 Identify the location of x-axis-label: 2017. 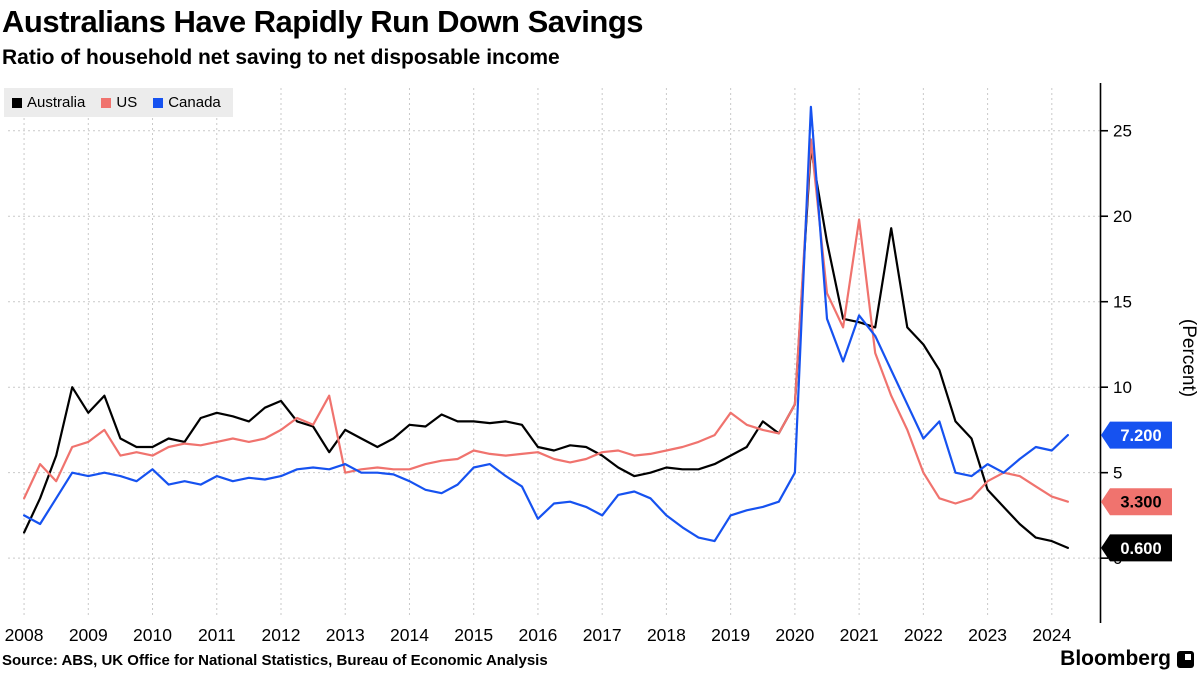
(602, 635).